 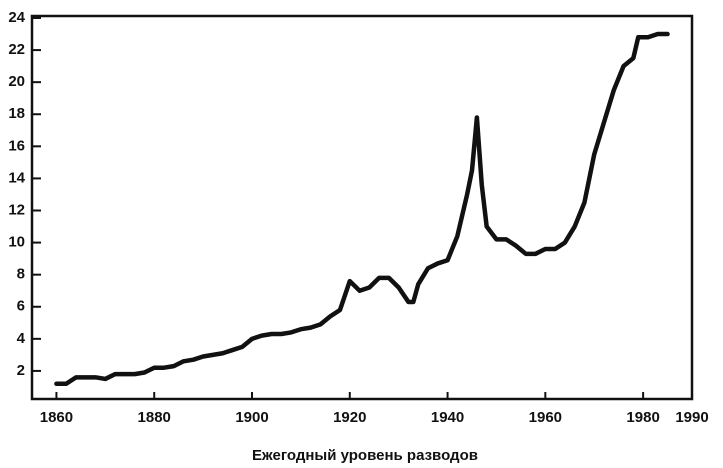 What do you see at coordinates (16, 49) in the screenshot?
I see `y-tick-label: 22` at bounding box center [16, 49].